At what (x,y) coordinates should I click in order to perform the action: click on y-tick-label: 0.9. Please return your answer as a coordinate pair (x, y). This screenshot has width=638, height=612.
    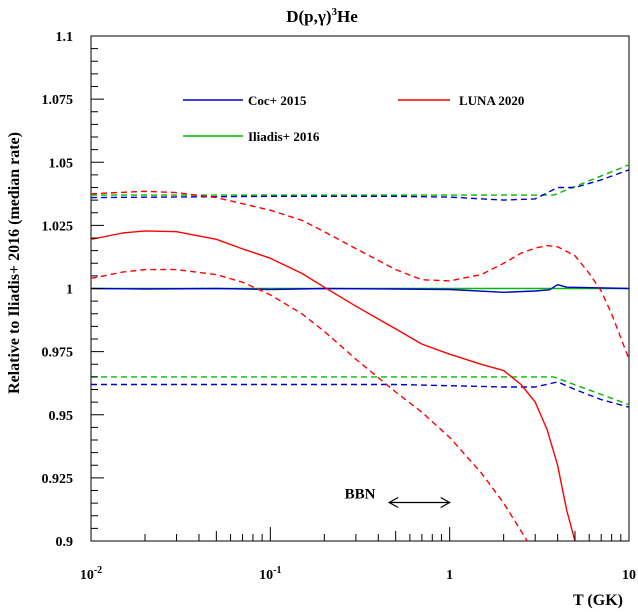
    Looking at the image, I should click on (65, 542).